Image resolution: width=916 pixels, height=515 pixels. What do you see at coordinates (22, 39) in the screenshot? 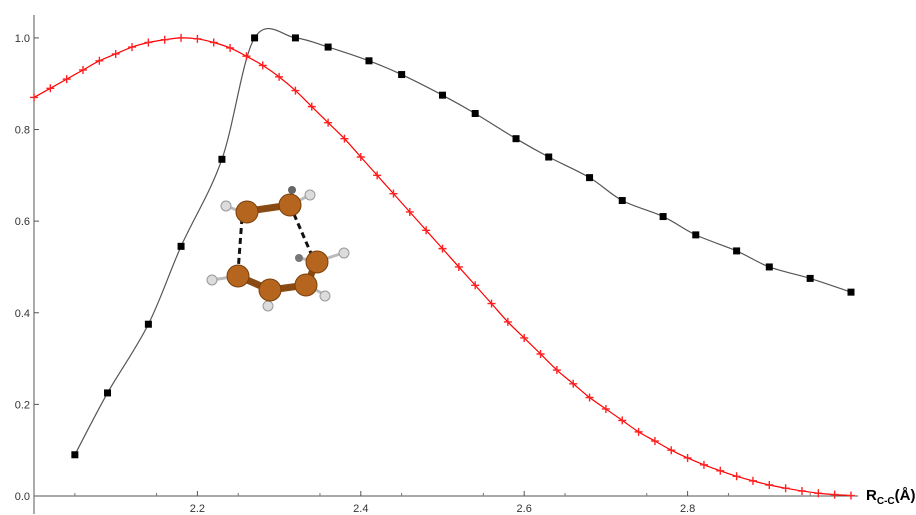
I see `y-tick-label: 1.0` at bounding box center [22, 39].